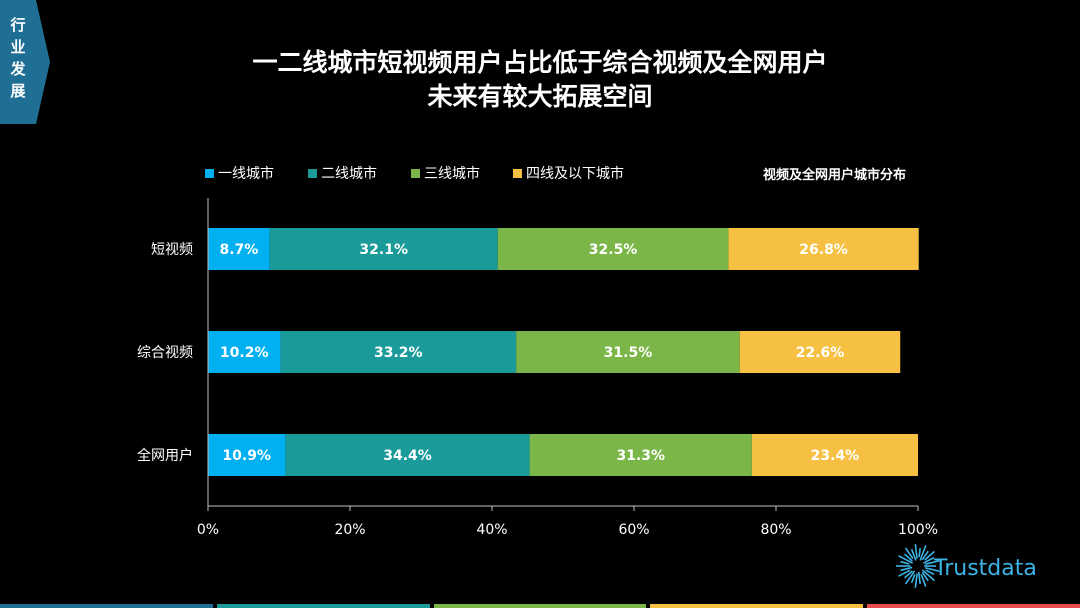  Describe the element at coordinates (208, 530) in the screenshot. I see `x-tick-label: 0%` at that location.